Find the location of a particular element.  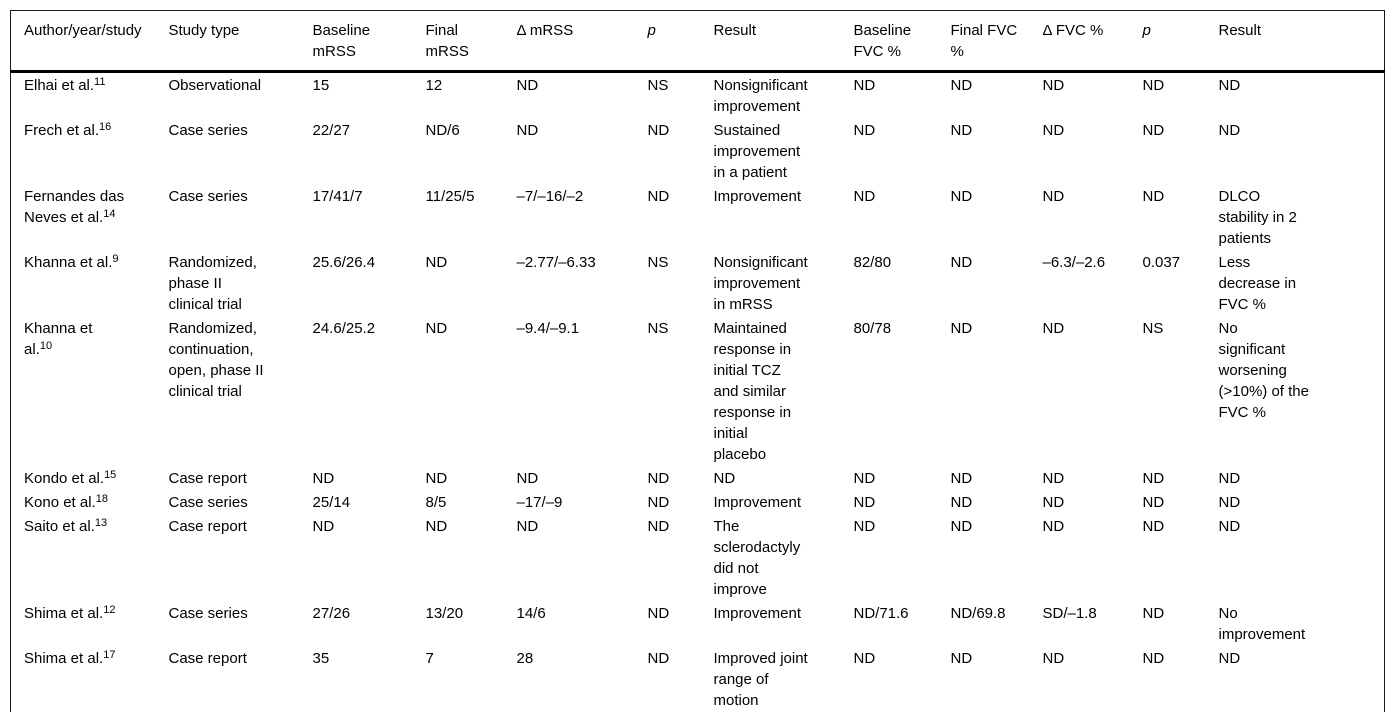

cell-delta-fvc: SD/–1.8 is located at coordinates (1069, 613).